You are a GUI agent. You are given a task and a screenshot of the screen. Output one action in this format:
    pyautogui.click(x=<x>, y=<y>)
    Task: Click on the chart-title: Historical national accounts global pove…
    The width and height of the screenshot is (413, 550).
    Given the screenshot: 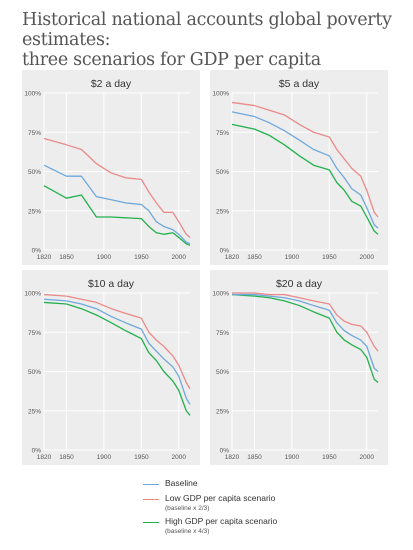 What is the action you would take?
    pyautogui.click(x=212, y=40)
    